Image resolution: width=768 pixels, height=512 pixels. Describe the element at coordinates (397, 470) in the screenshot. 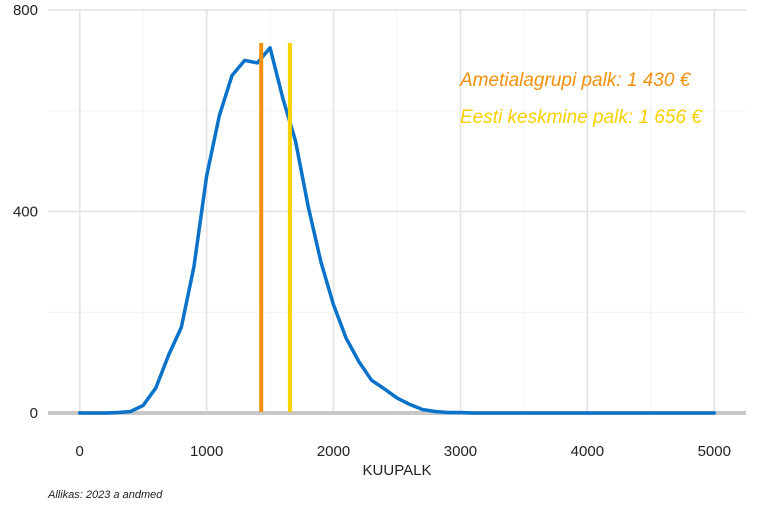

I see `x-axis-label: KUUPALK` at that location.